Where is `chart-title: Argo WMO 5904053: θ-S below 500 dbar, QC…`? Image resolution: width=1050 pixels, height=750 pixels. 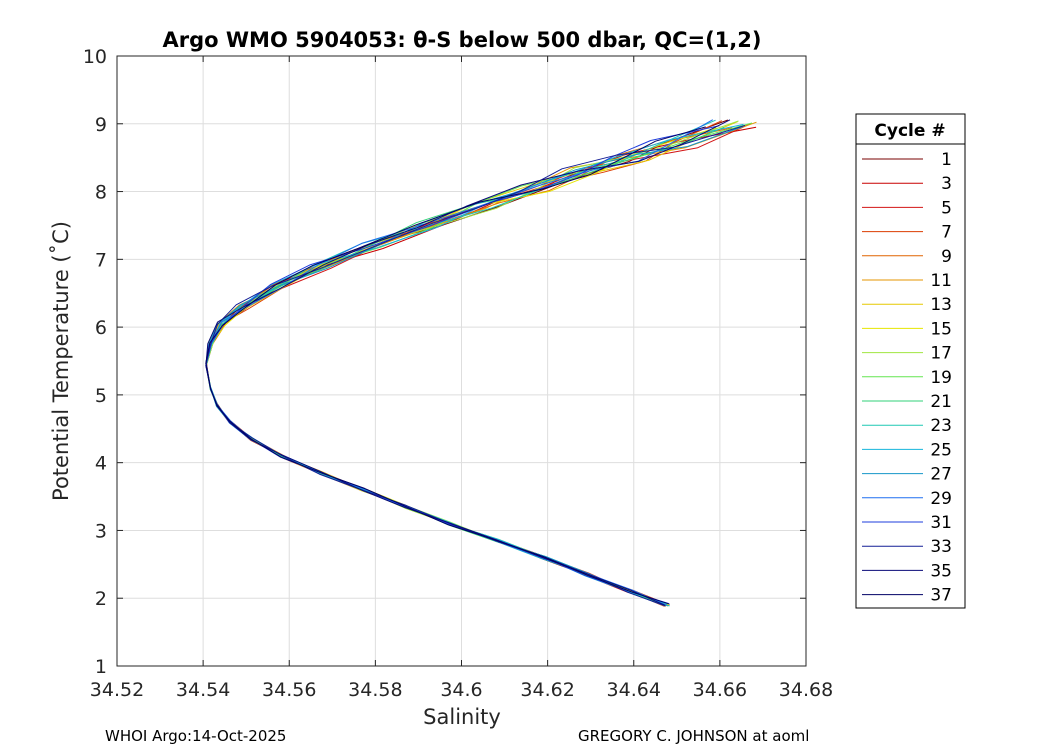 chart-title: Argo WMO 5904053: θ-S below 500 dbar, QC… is located at coordinates (462, 40).